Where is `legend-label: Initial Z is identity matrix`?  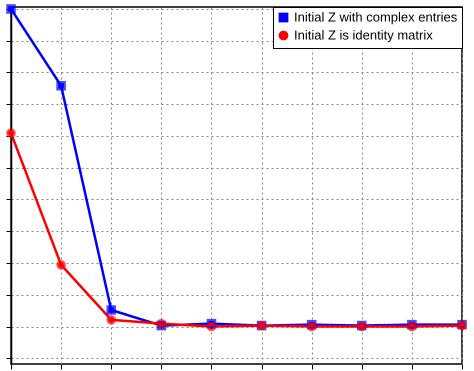 legend-label: Initial Z is identity matrix is located at coordinates (364, 35).